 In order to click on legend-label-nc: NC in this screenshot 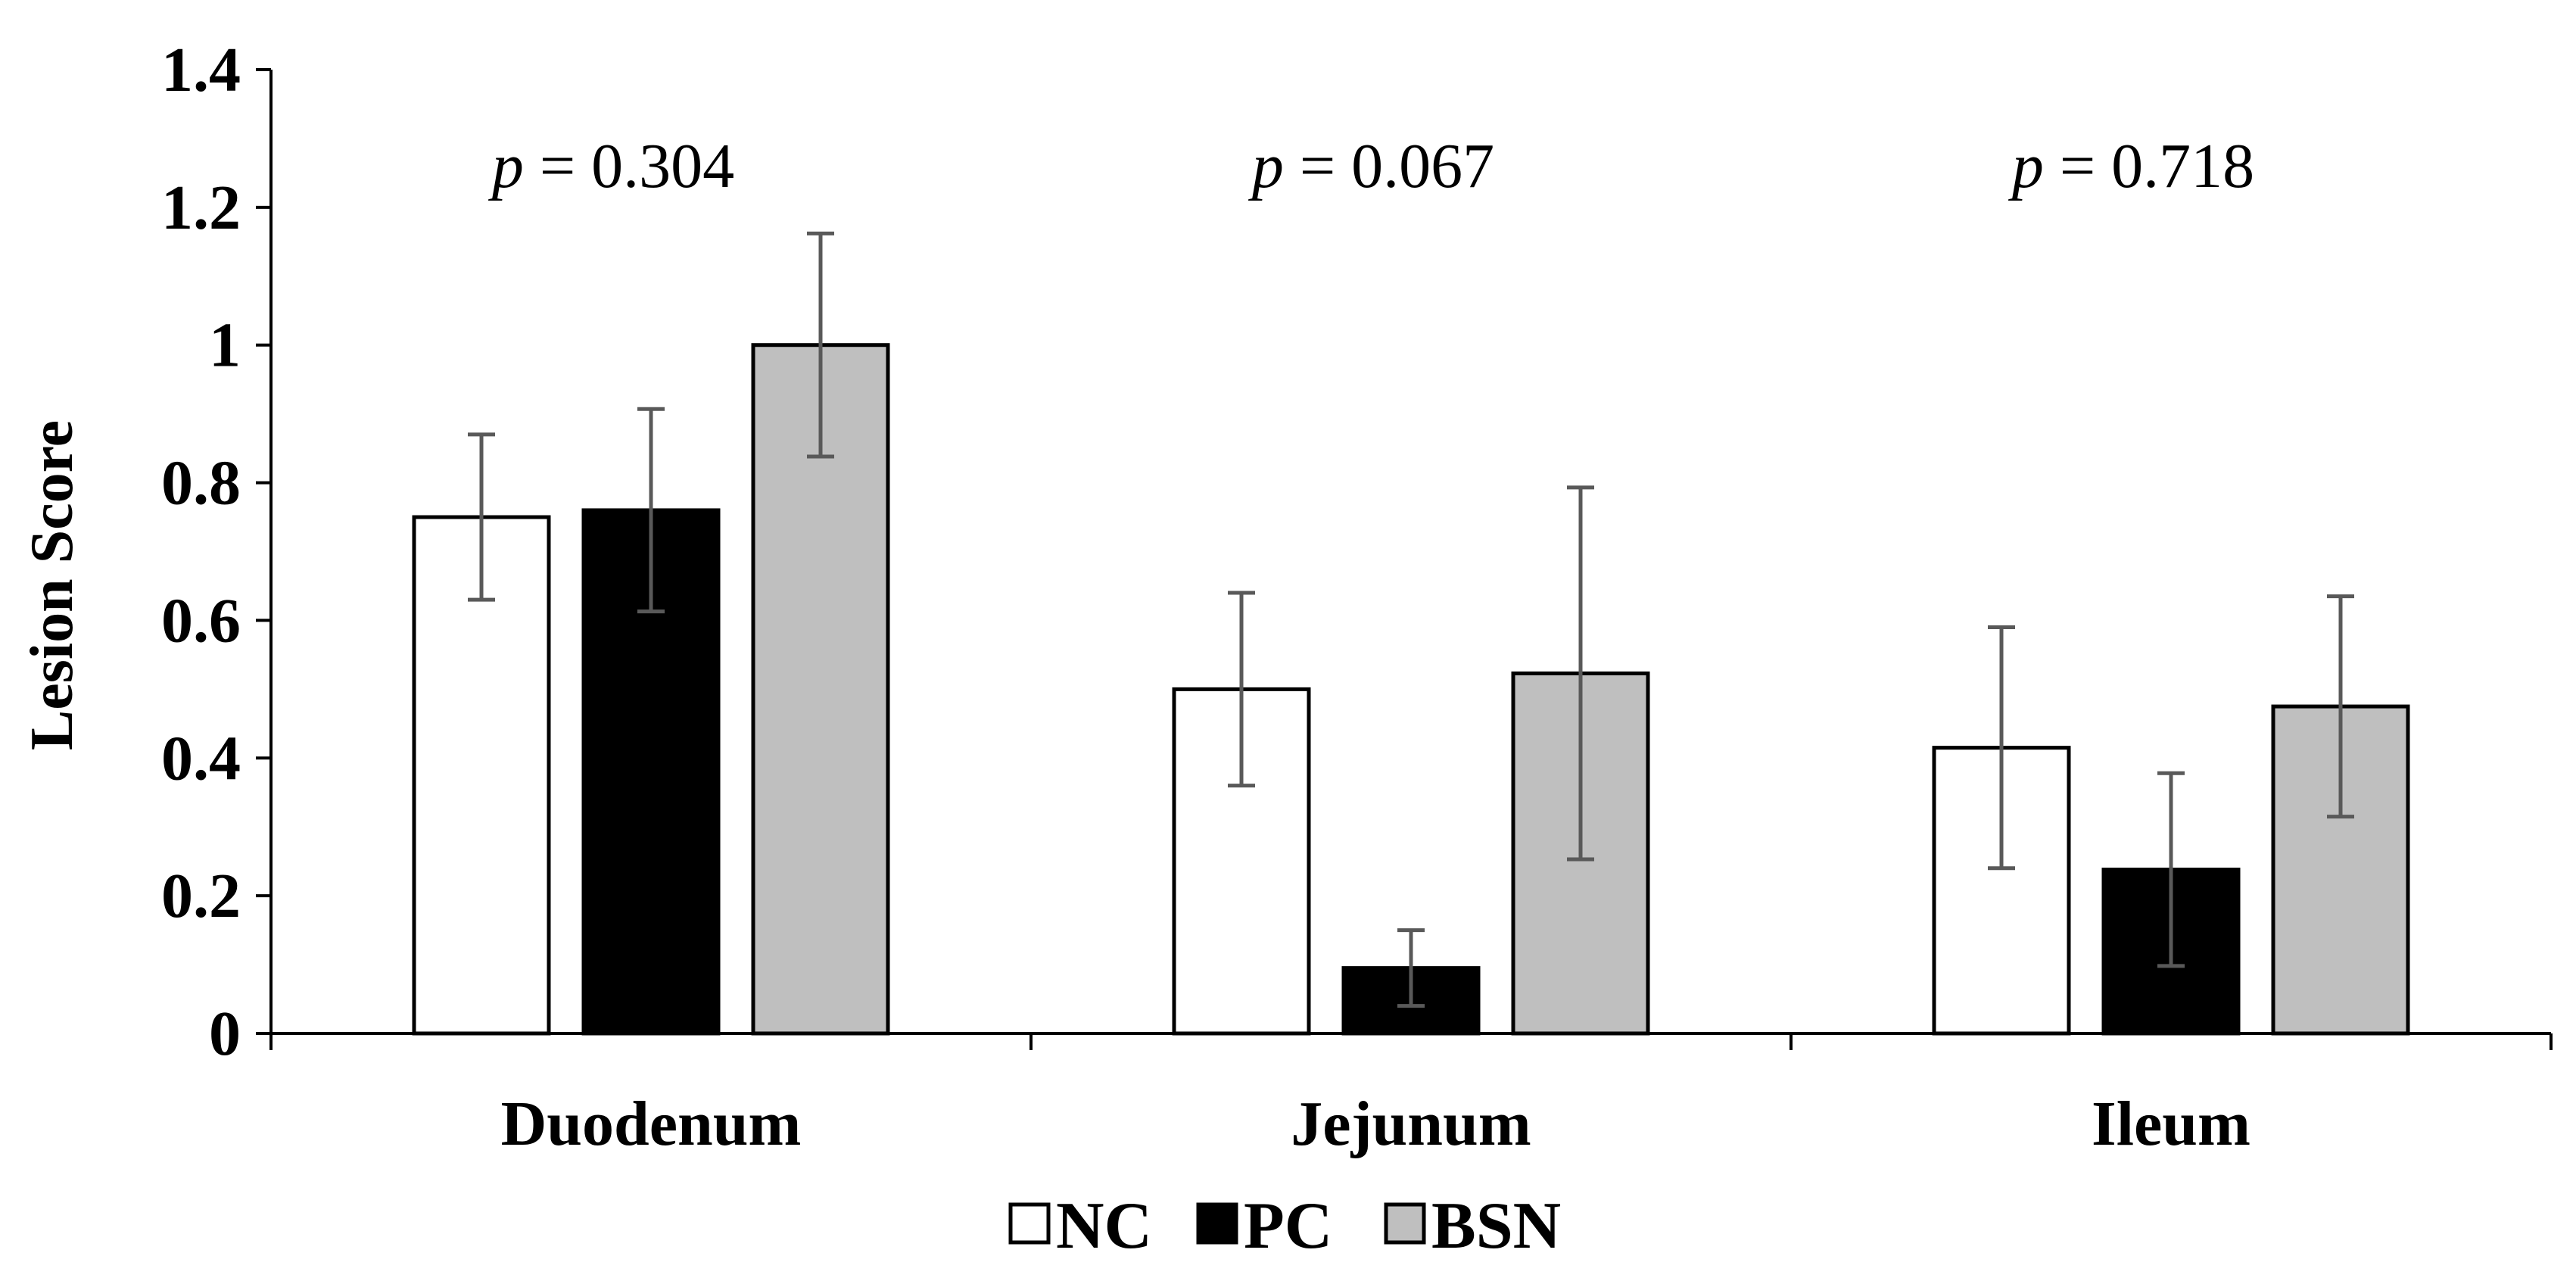, I will do `click(1104, 1226)`.